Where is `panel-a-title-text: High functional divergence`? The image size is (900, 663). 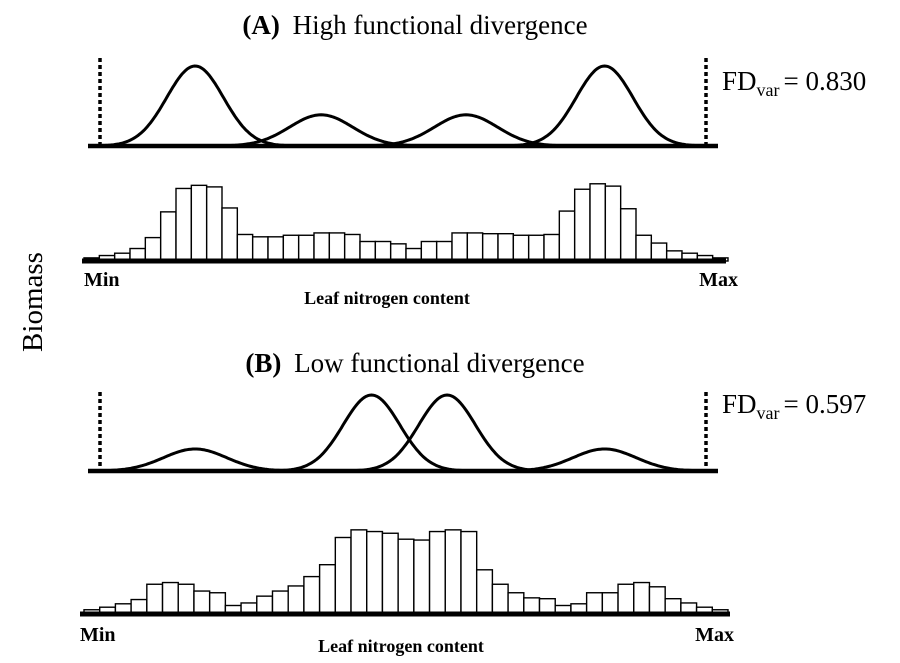 panel-a-title-text: High functional divergence is located at coordinates (440, 25).